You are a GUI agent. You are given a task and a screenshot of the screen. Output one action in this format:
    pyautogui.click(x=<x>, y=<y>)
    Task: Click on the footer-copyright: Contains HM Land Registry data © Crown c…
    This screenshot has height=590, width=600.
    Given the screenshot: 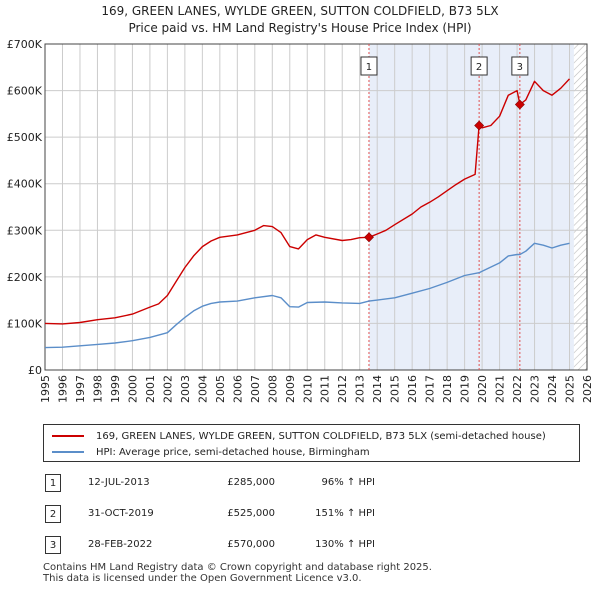 What is the action you would take?
    pyautogui.click(x=237, y=567)
    